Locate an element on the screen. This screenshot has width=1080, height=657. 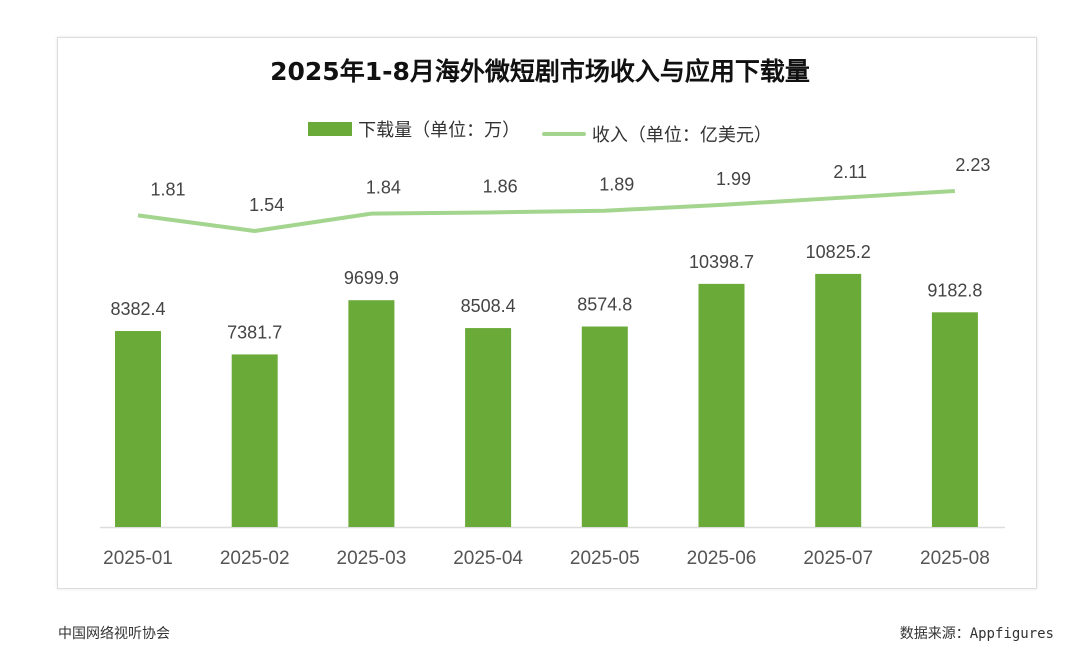
line-label-2025-06: 1.99 is located at coordinates (733, 179).